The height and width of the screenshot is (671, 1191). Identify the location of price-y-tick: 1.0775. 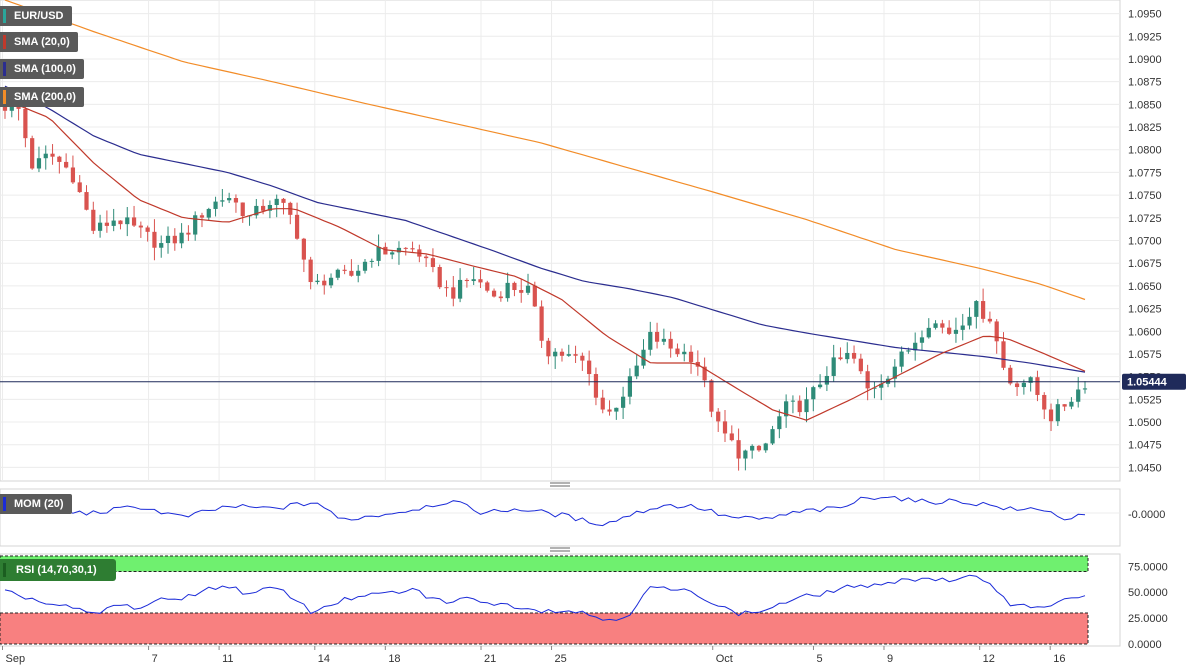
(1145, 173).